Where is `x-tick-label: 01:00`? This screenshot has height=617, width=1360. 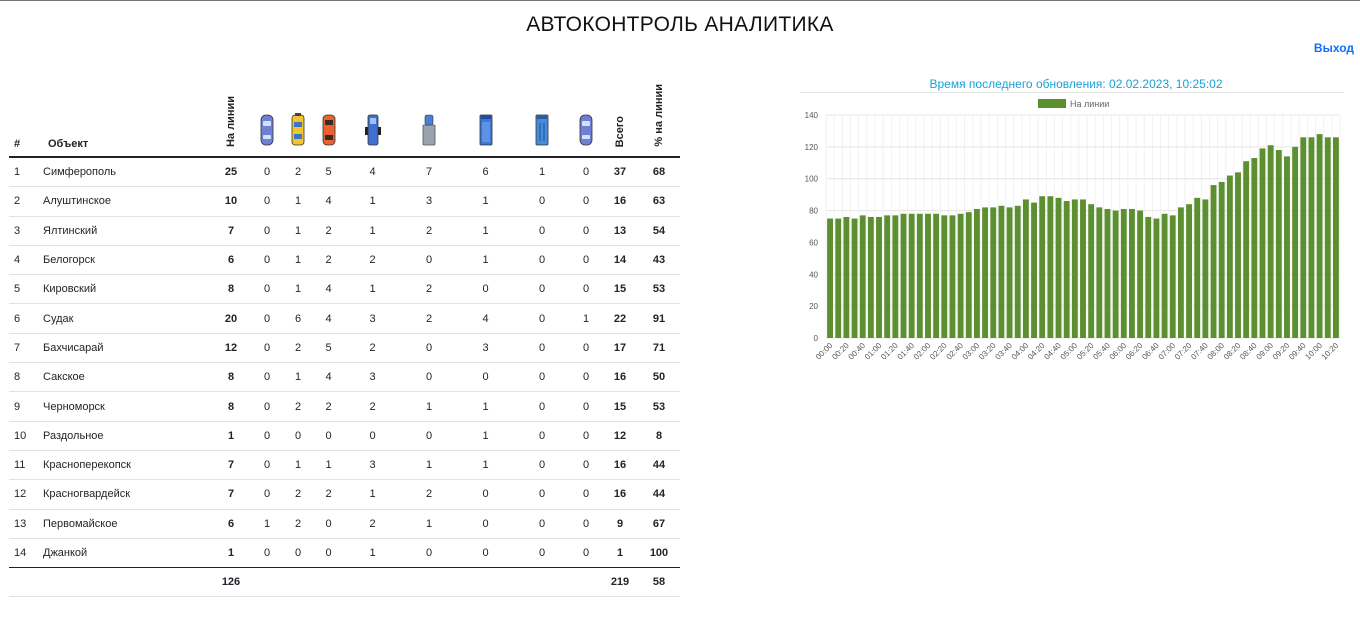 x-tick-label: 01:00 is located at coordinates (873, 351).